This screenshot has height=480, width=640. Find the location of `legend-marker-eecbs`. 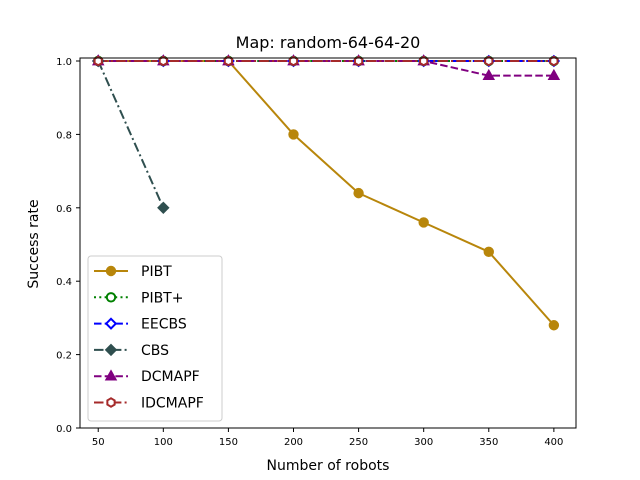

legend-marker-eecbs is located at coordinates (111, 323).